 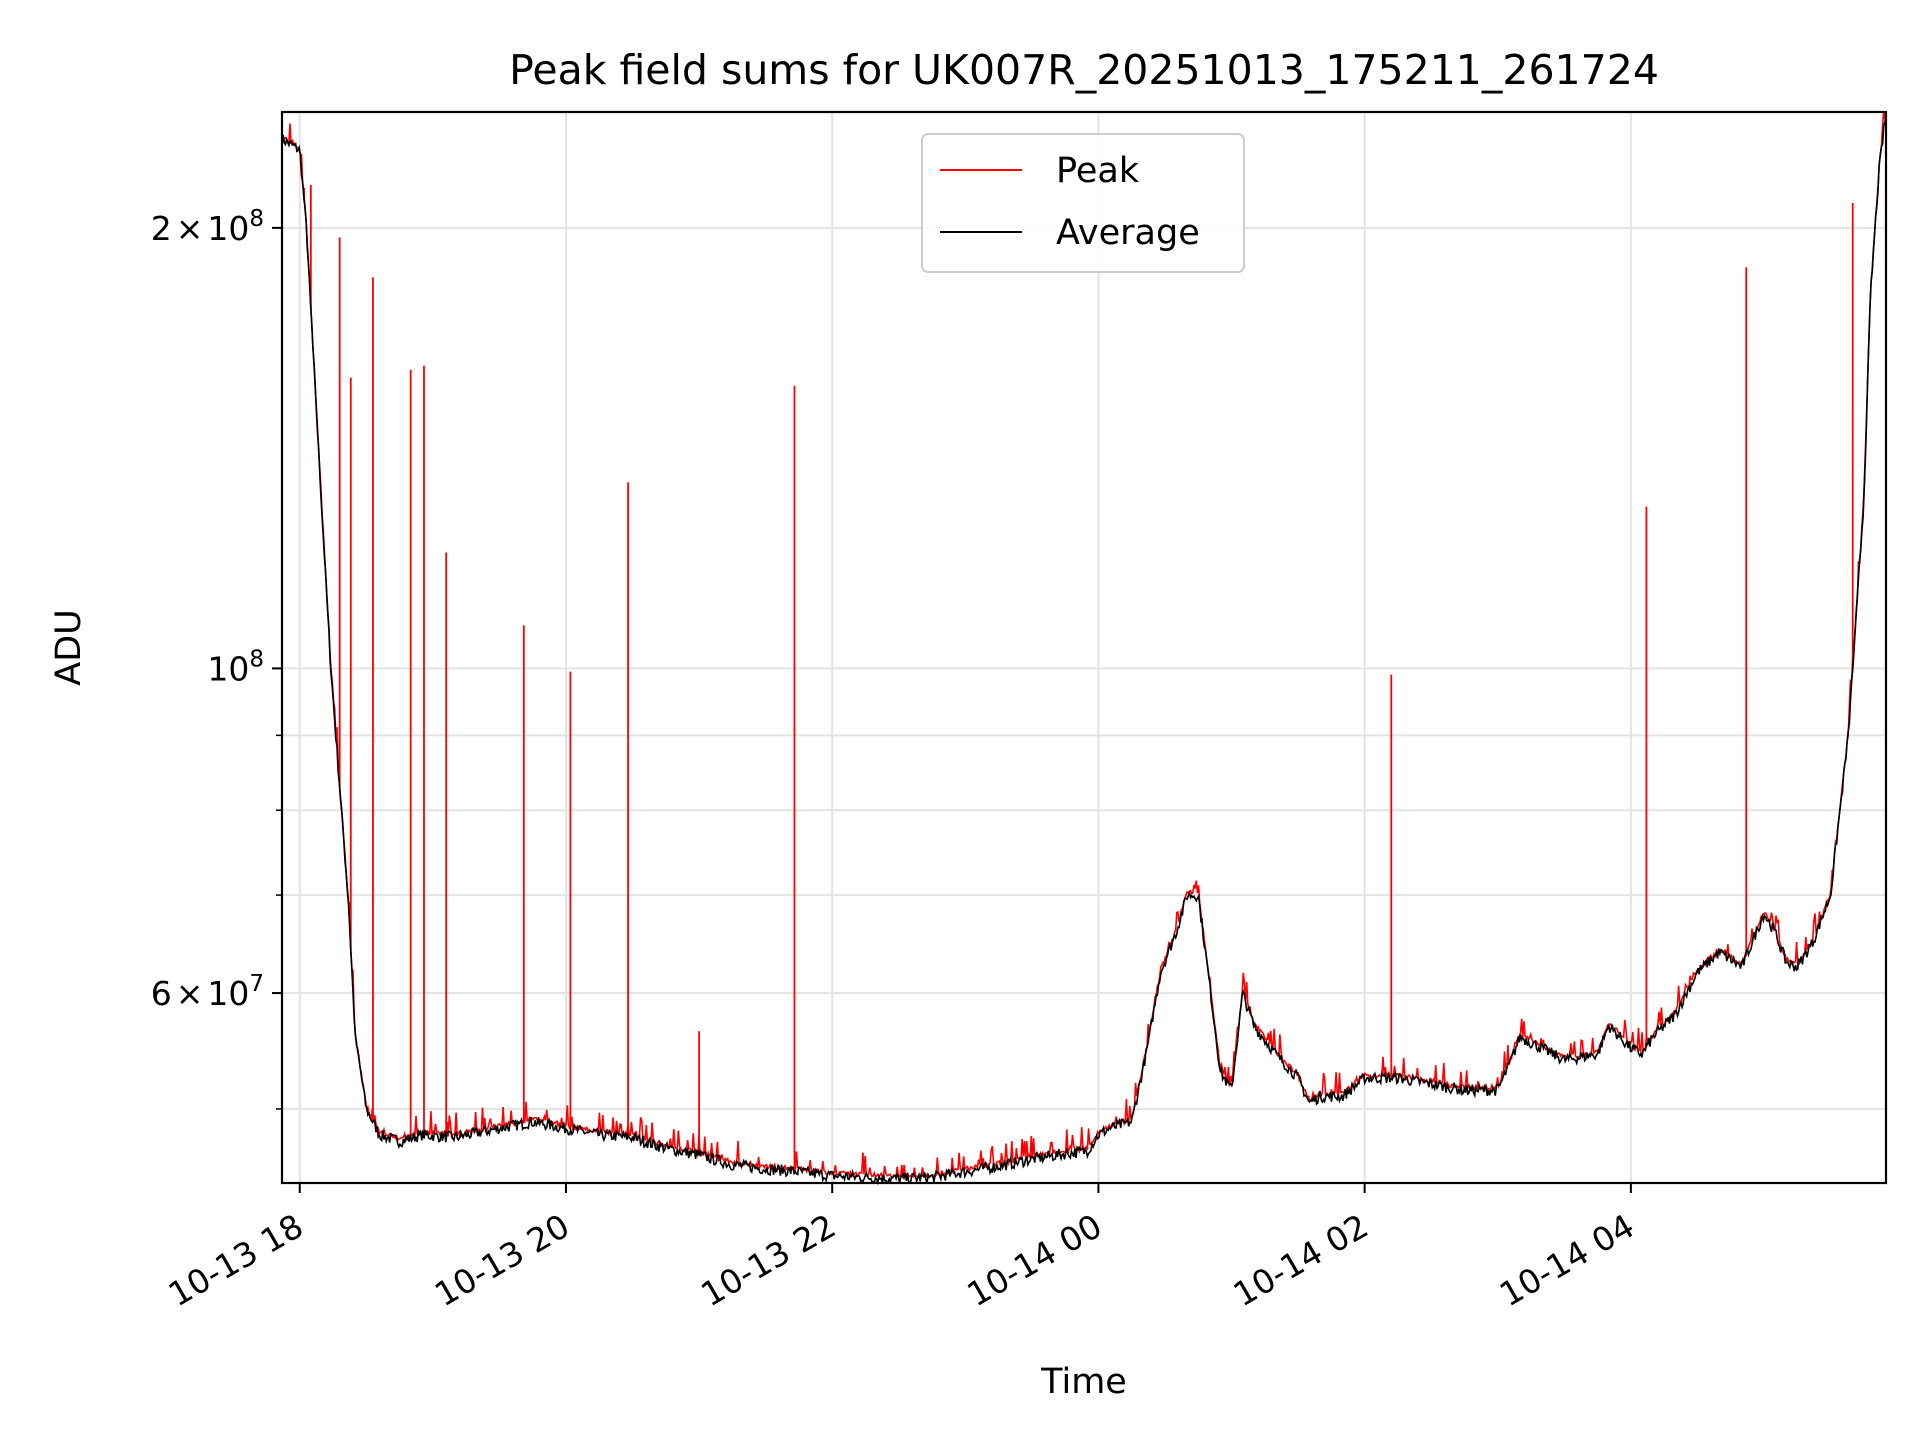 I want to click on y-tick-label: 6 × 10⁷, so click(x=207, y=992).